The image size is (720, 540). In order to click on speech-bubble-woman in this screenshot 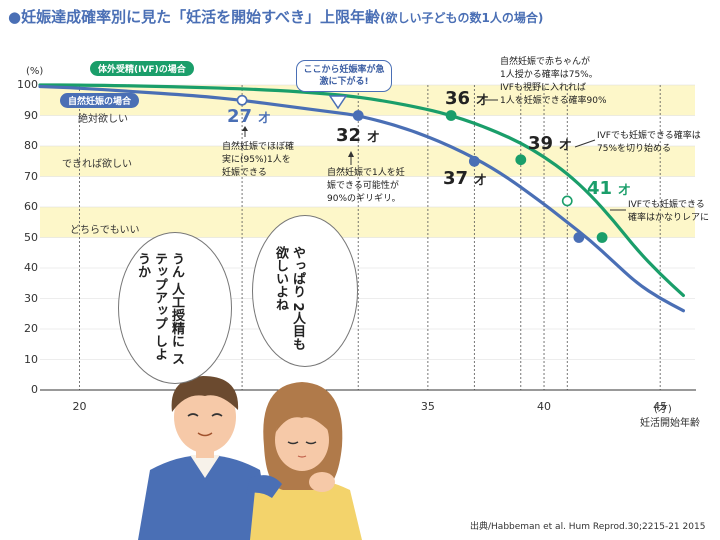, I will do `click(305, 291)`.